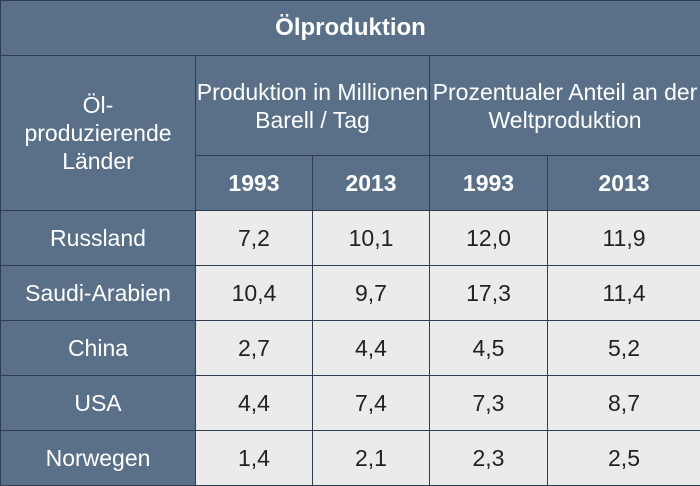 Image resolution: width=700 pixels, height=486 pixels. What do you see at coordinates (623, 403) in the screenshot?
I see `value-cell: 8,7` at bounding box center [623, 403].